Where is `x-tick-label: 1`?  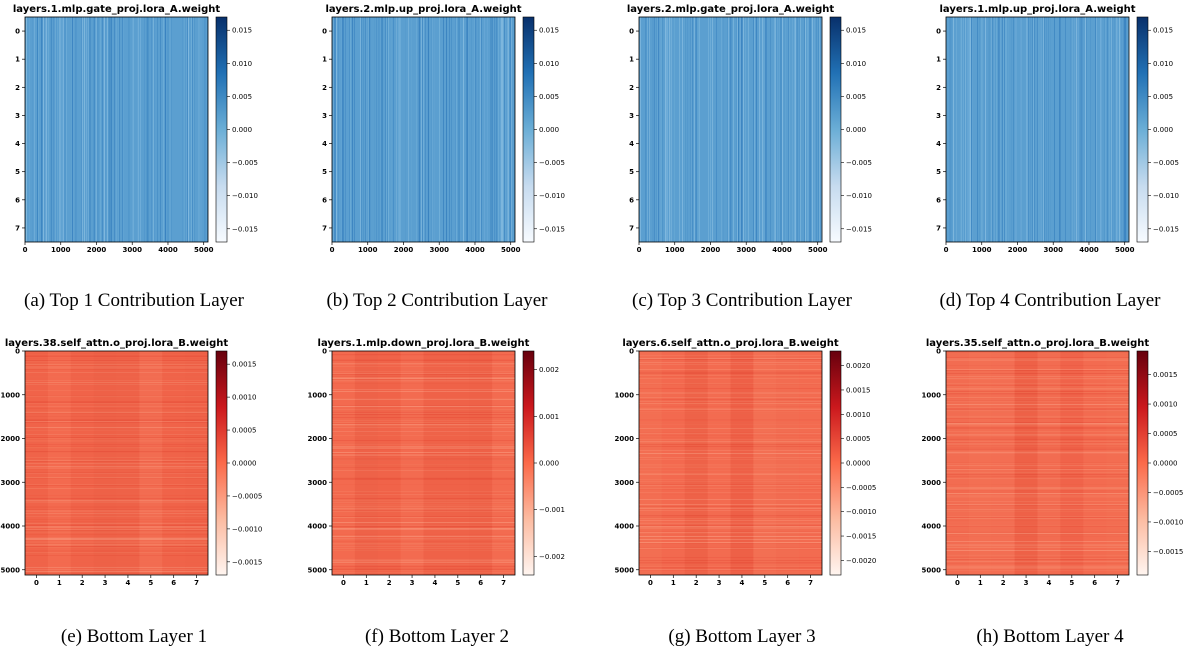
x-tick-label: 1 is located at coordinates (59, 583).